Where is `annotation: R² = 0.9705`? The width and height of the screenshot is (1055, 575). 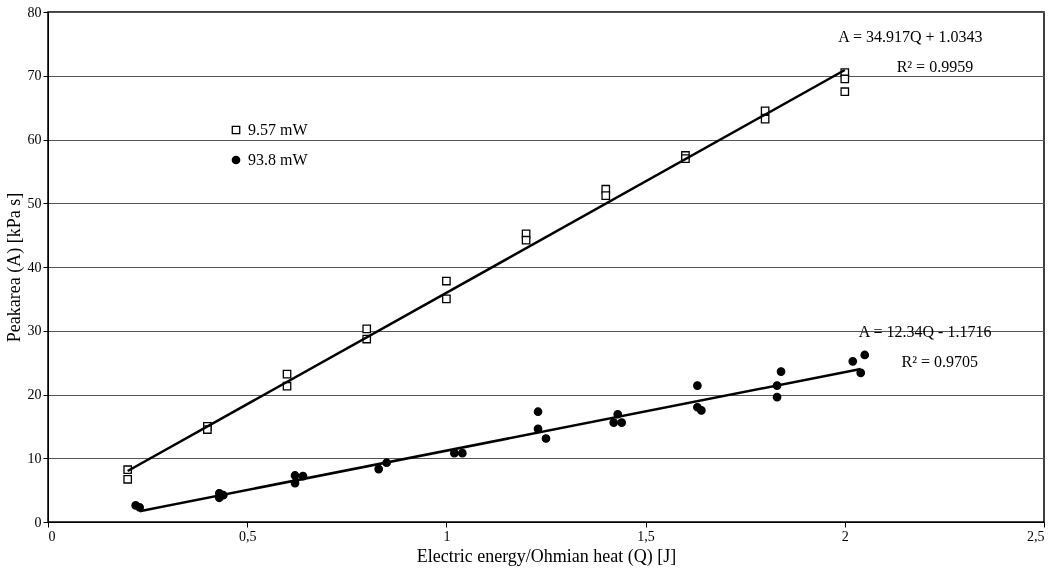
annotation: R² = 0.9705 is located at coordinates (940, 361).